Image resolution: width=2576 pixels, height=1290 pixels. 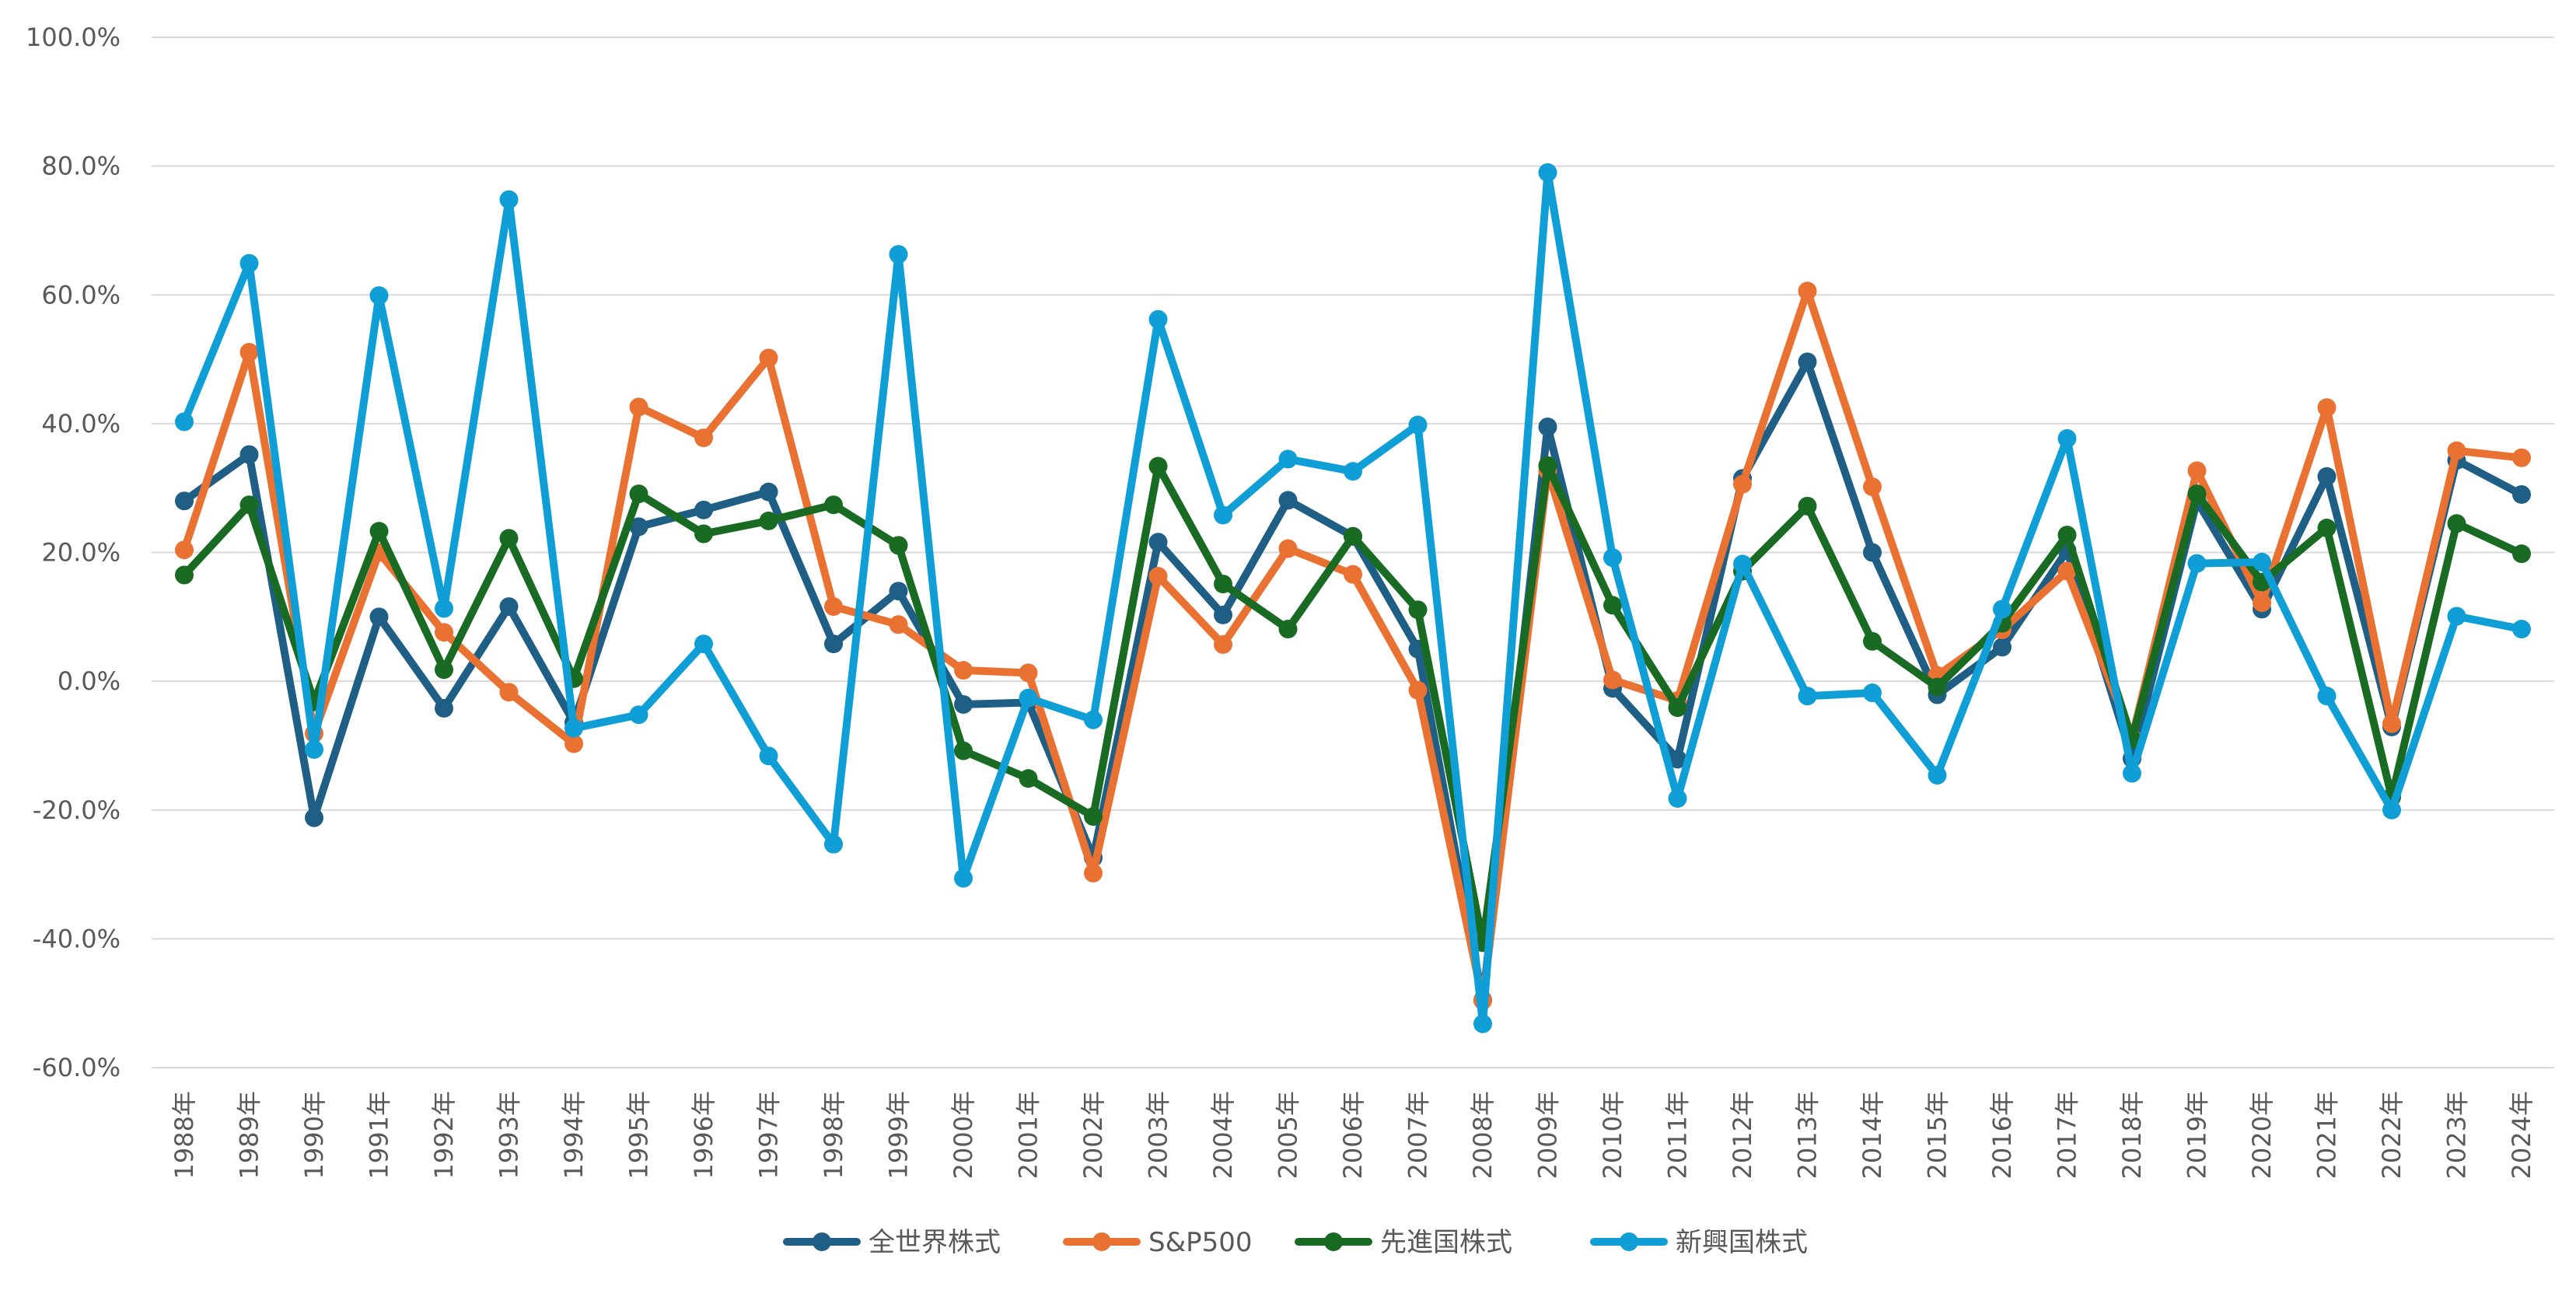 What do you see at coordinates (2132, 1135) in the screenshot?
I see `x-tick-label: 2018年` at bounding box center [2132, 1135].